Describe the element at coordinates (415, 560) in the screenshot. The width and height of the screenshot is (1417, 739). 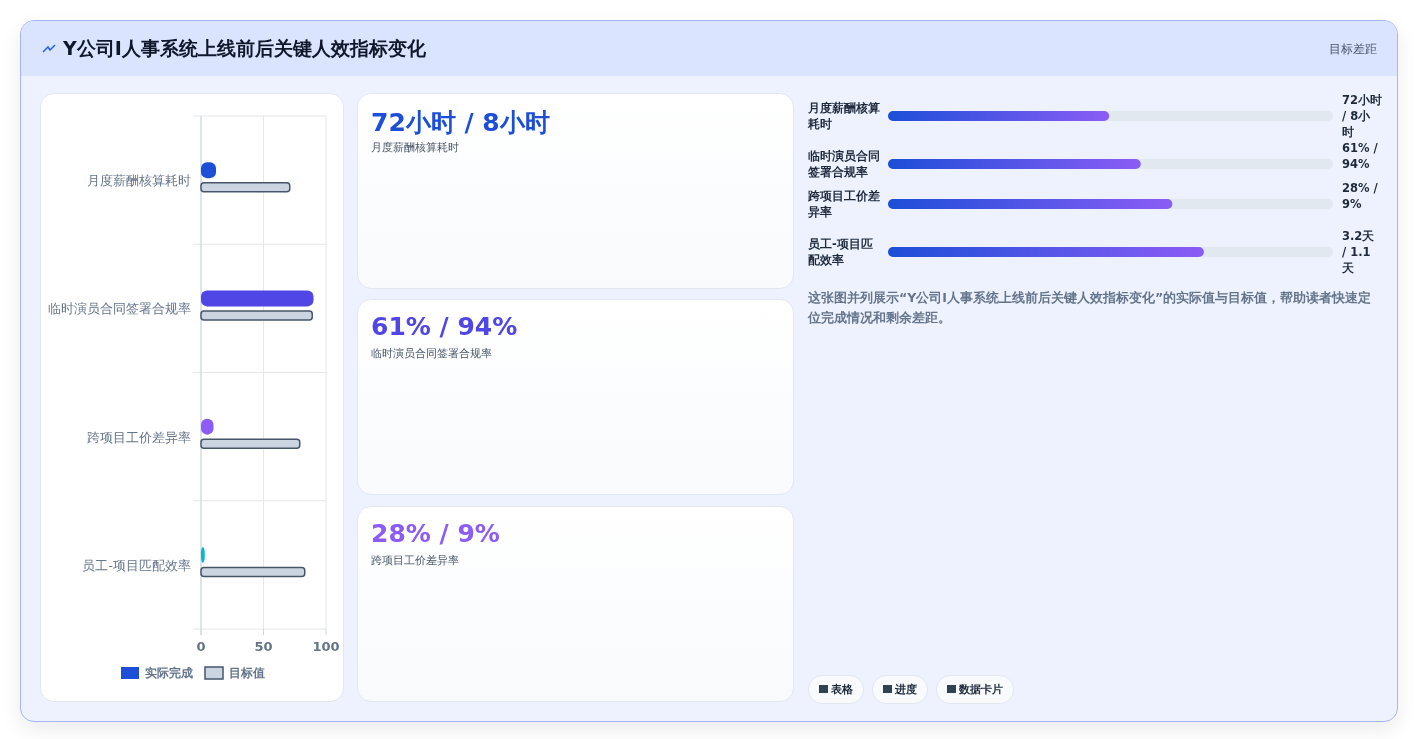
I see `text: 跨项目工价差异率` at that location.